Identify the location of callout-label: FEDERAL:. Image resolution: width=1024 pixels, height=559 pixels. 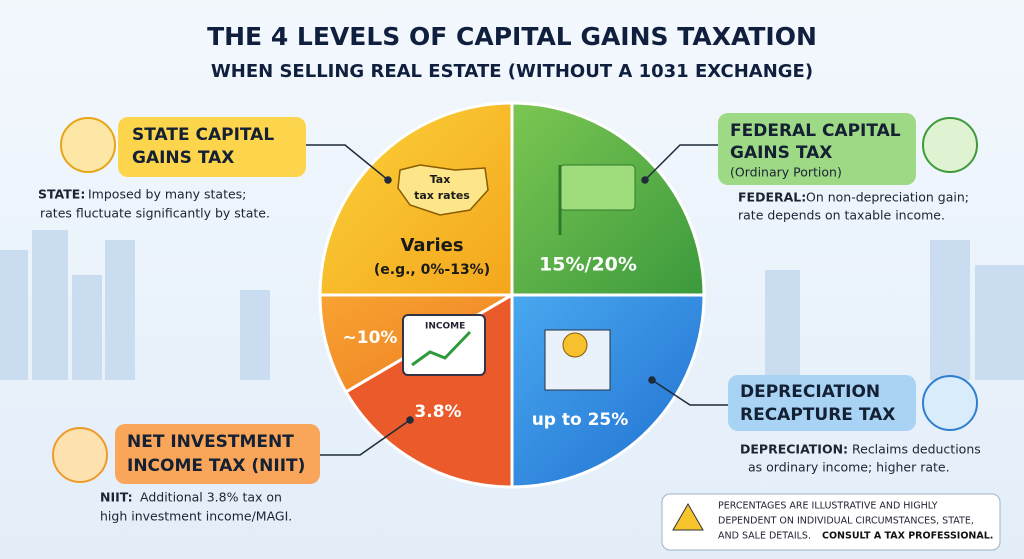
(772, 197).